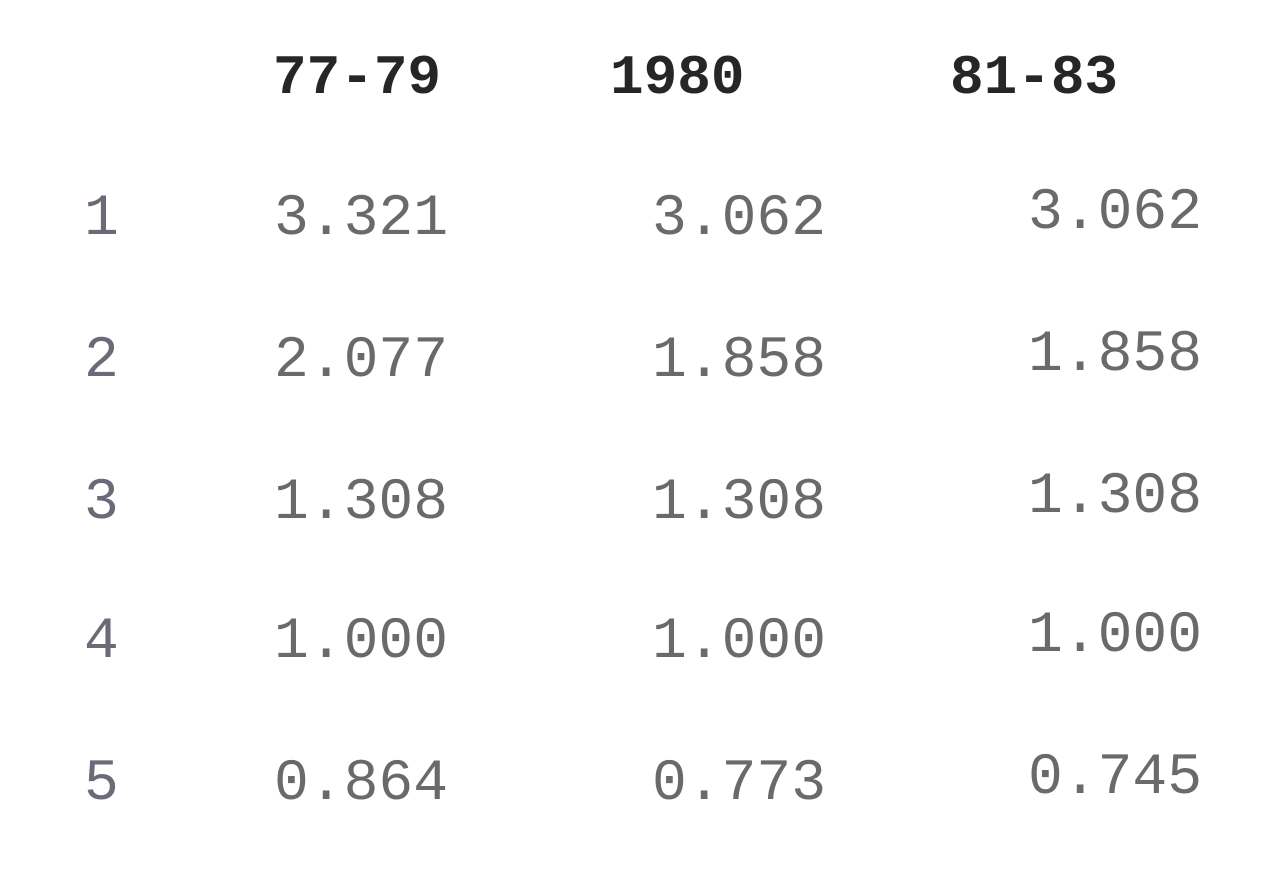 This screenshot has height=890, width=1281. Describe the element at coordinates (101, 219) in the screenshot. I see `row-label: 1` at that location.